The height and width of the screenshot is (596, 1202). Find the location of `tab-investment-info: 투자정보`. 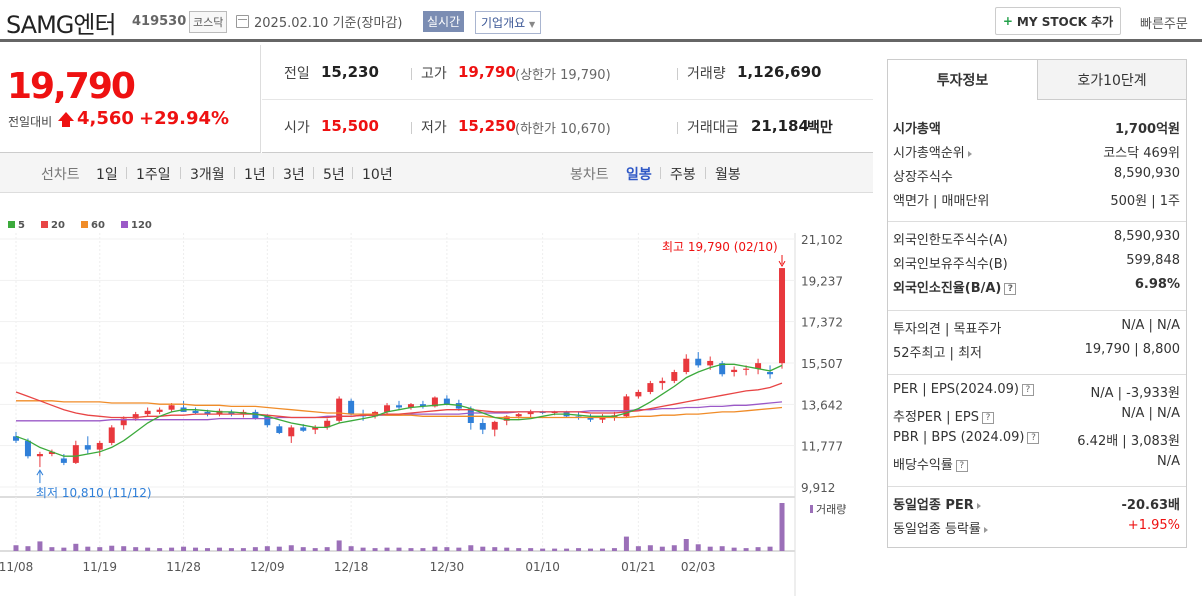

tab-investment-info: 투자정보 is located at coordinates (962, 80).